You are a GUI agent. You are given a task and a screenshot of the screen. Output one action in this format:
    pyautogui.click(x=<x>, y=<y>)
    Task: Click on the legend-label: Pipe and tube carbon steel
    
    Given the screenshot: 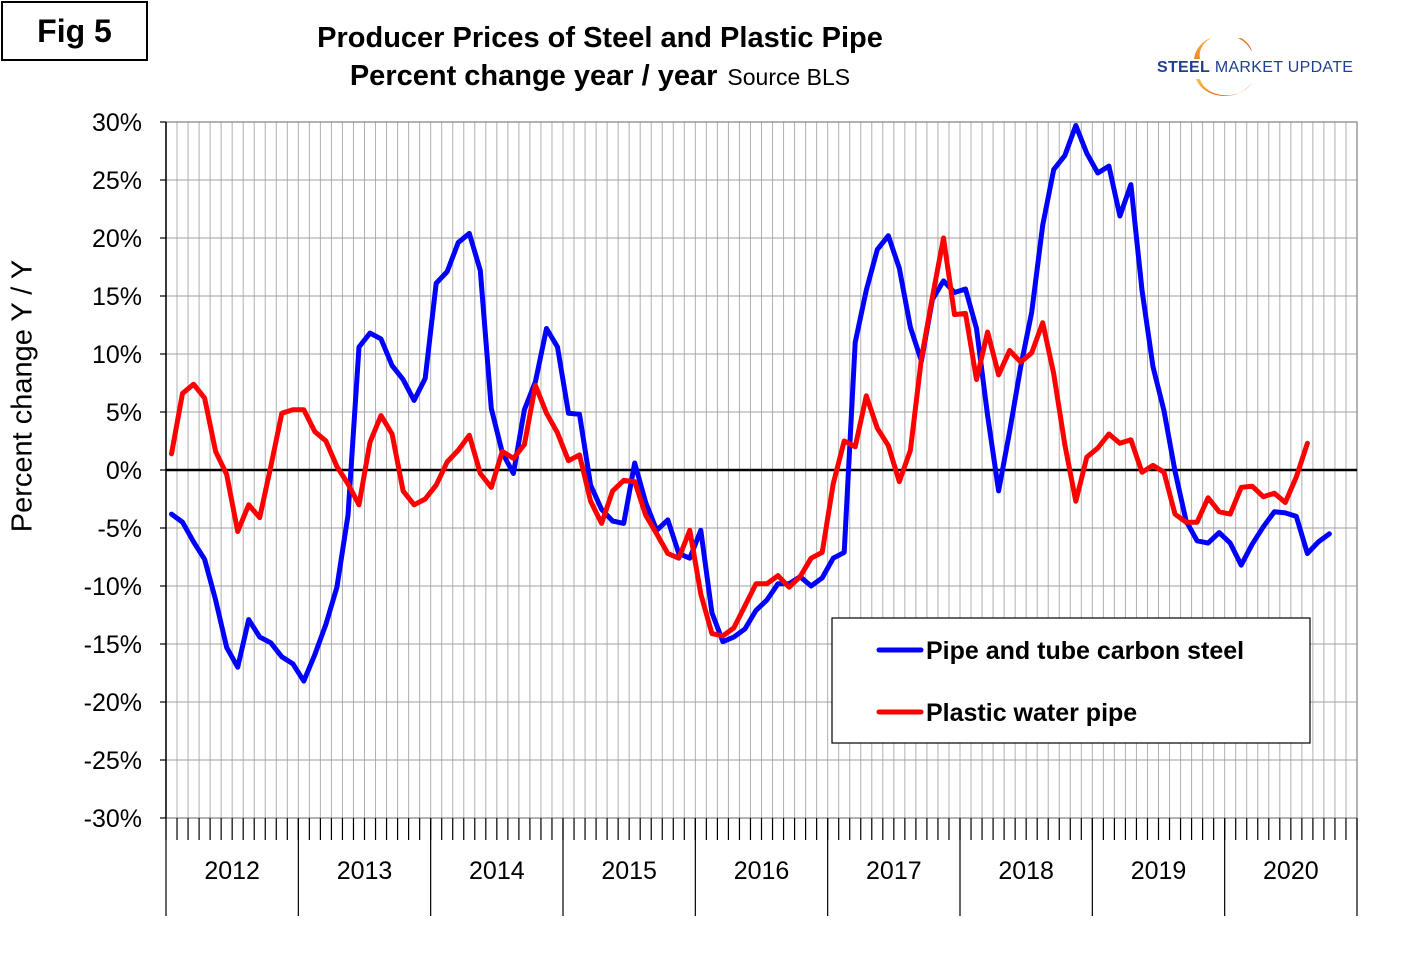 What is the action you would take?
    pyautogui.click(x=1085, y=651)
    